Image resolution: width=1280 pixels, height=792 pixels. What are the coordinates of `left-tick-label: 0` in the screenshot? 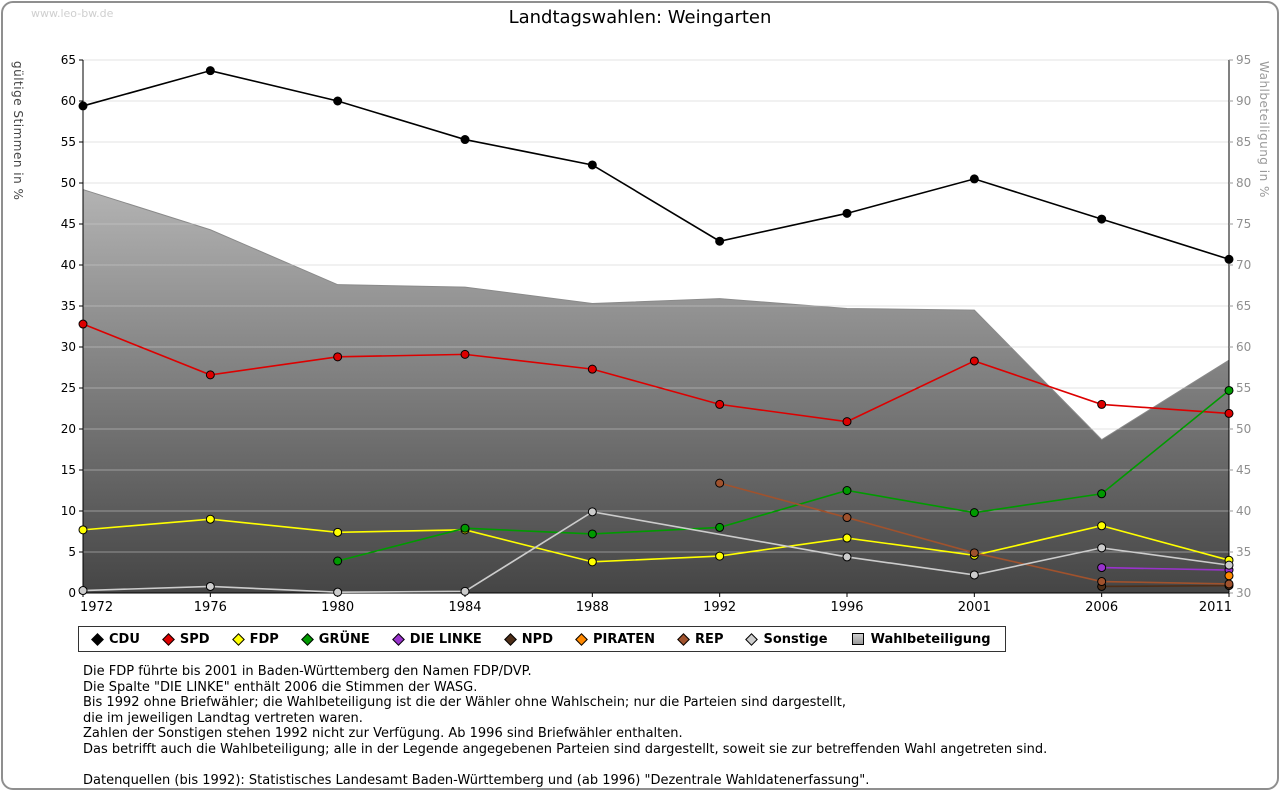 It's located at (72, 593).